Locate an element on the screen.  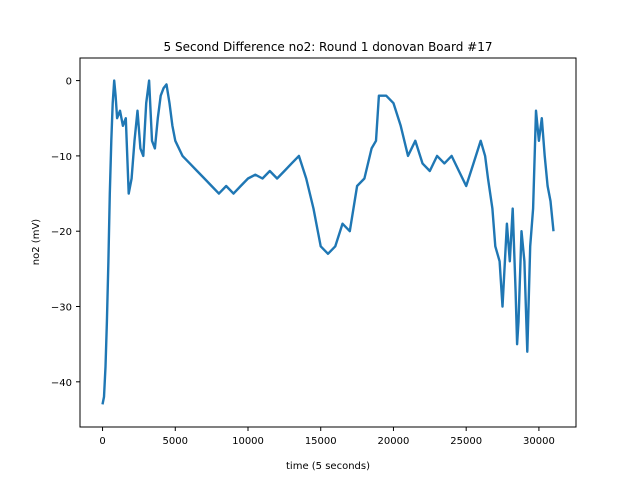
x-tick-label: 20000 is located at coordinates (394, 441).